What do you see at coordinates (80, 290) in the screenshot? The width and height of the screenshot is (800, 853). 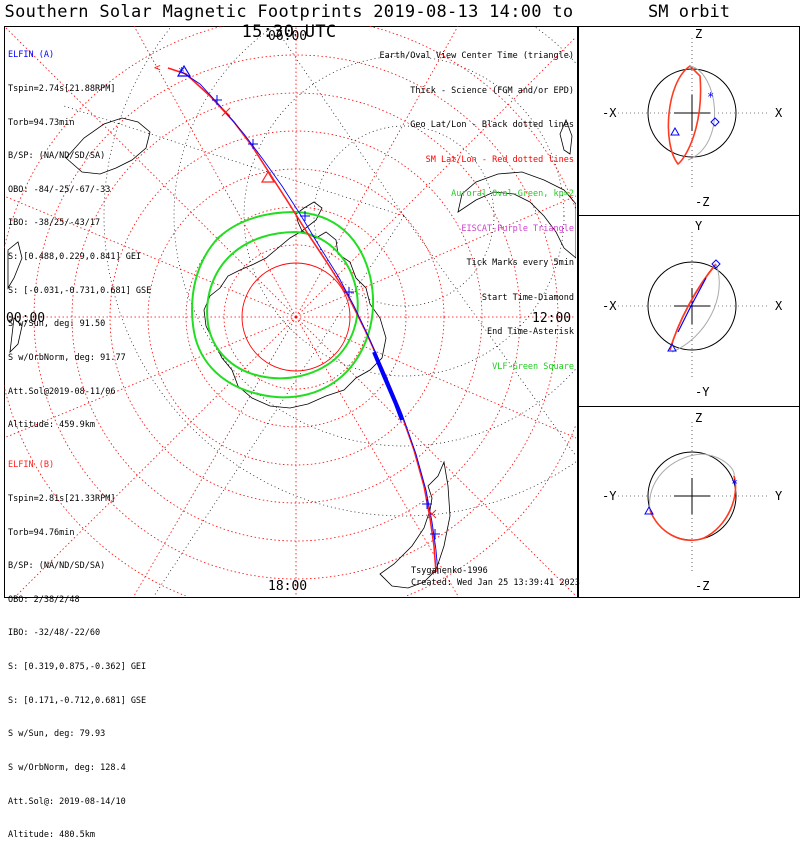 I see `elfin-a-line-6: S: [-0.031,-0.731,0.681] GSE` at bounding box center [80, 290].